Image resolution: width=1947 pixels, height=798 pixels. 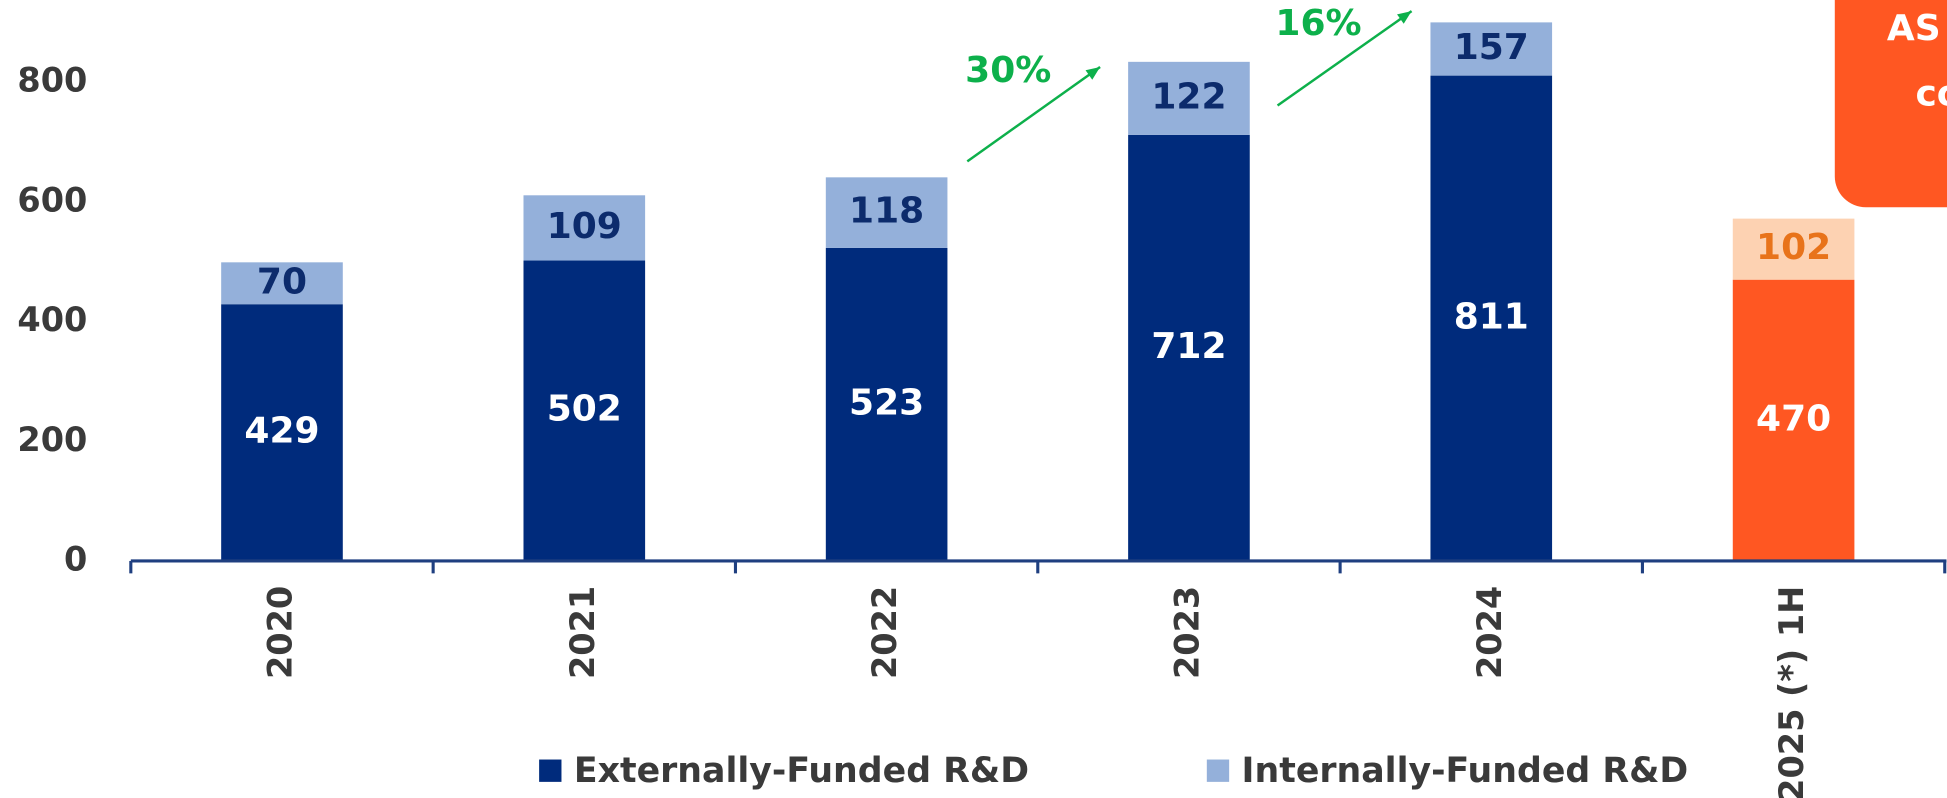 I want to click on value-label: 118, so click(x=886, y=211).